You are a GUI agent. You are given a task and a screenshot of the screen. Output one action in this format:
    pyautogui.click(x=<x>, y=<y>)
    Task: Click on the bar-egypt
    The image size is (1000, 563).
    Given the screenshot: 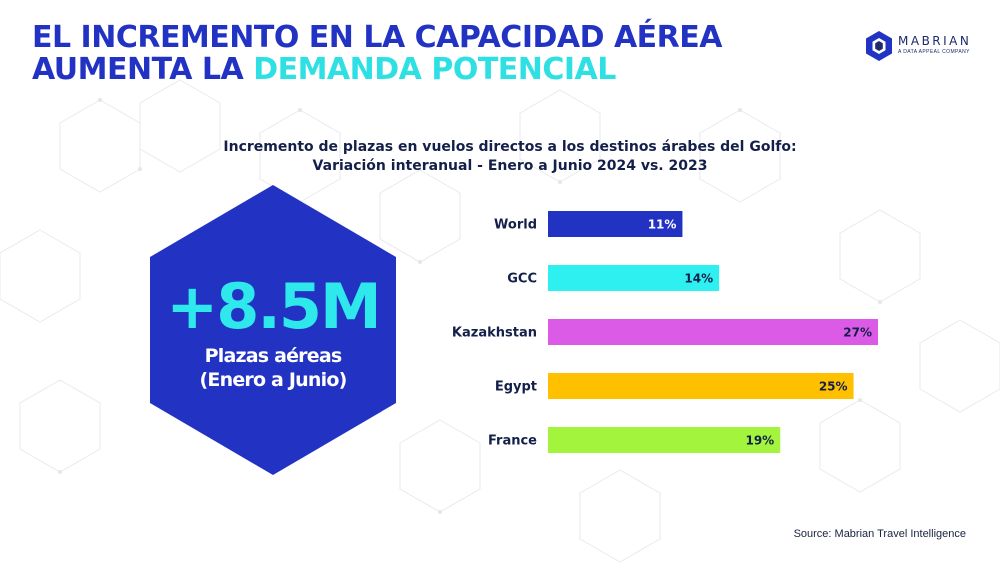 What is the action you would take?
    pyautogui.click(x=701, y=386)
    